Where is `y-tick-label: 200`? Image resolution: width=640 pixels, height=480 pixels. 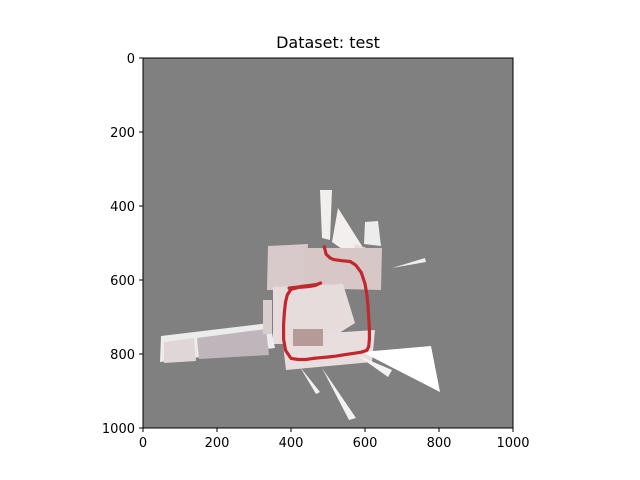 y-tick-label: 200 is located at coordinates (122, 133).